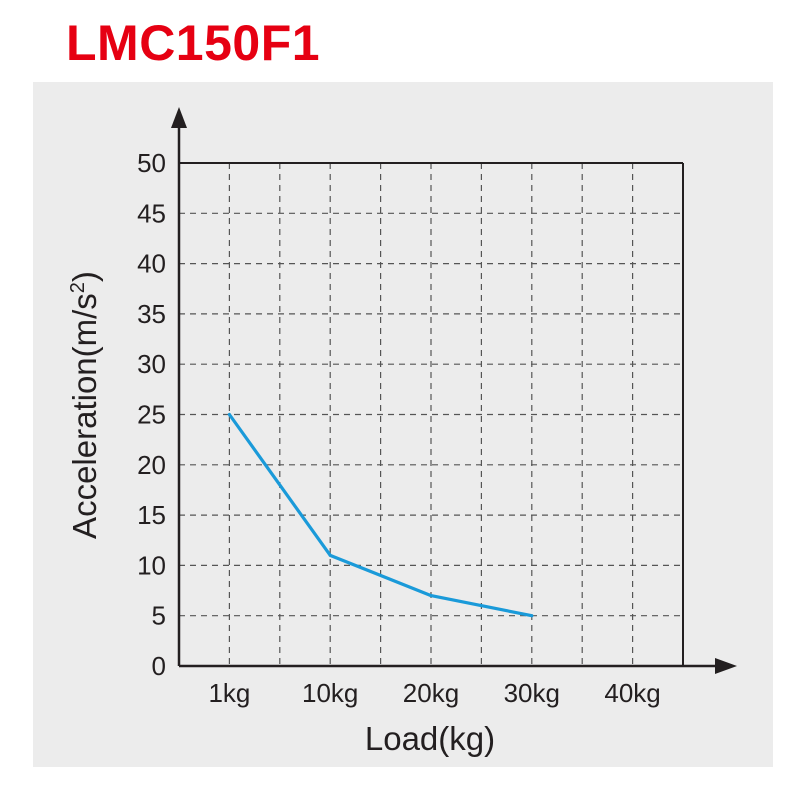 This screenshot has width=800, height=789. What do you see at coordinates (151, 163) in the screenshot?
I see `y-tick-label: 50` at bounding box center [151, 163].